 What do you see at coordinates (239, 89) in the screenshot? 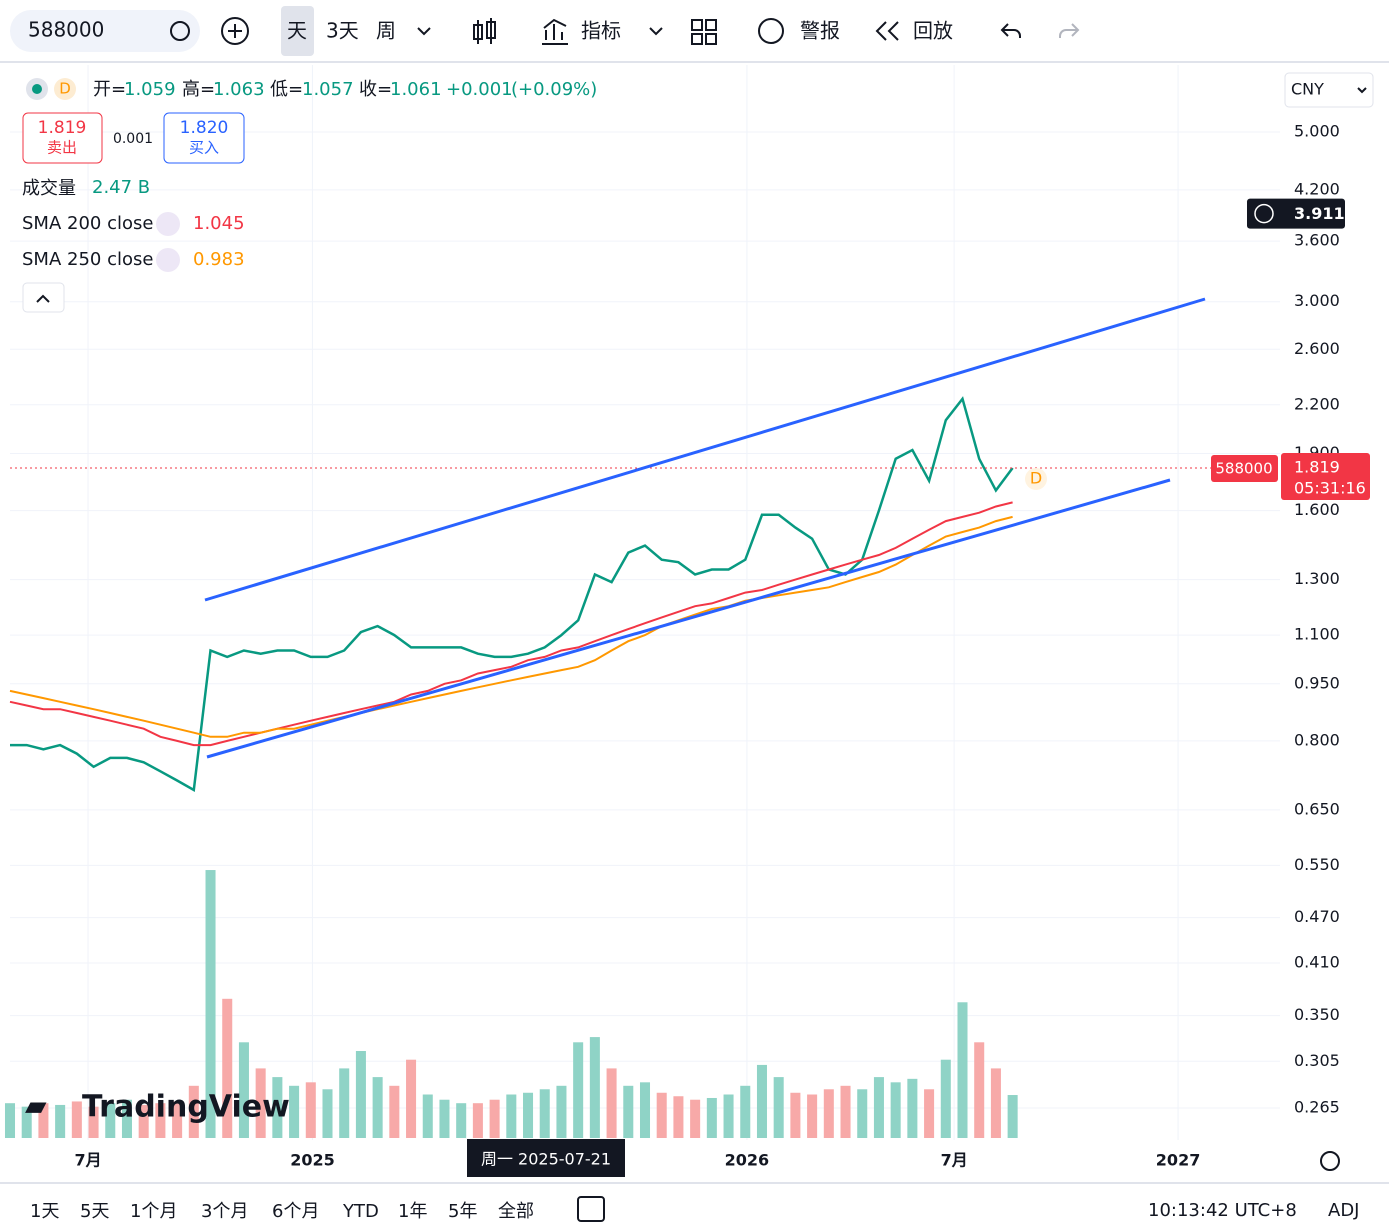
I see `ohlc-value: 1.063` at bounding box center [239, 89].